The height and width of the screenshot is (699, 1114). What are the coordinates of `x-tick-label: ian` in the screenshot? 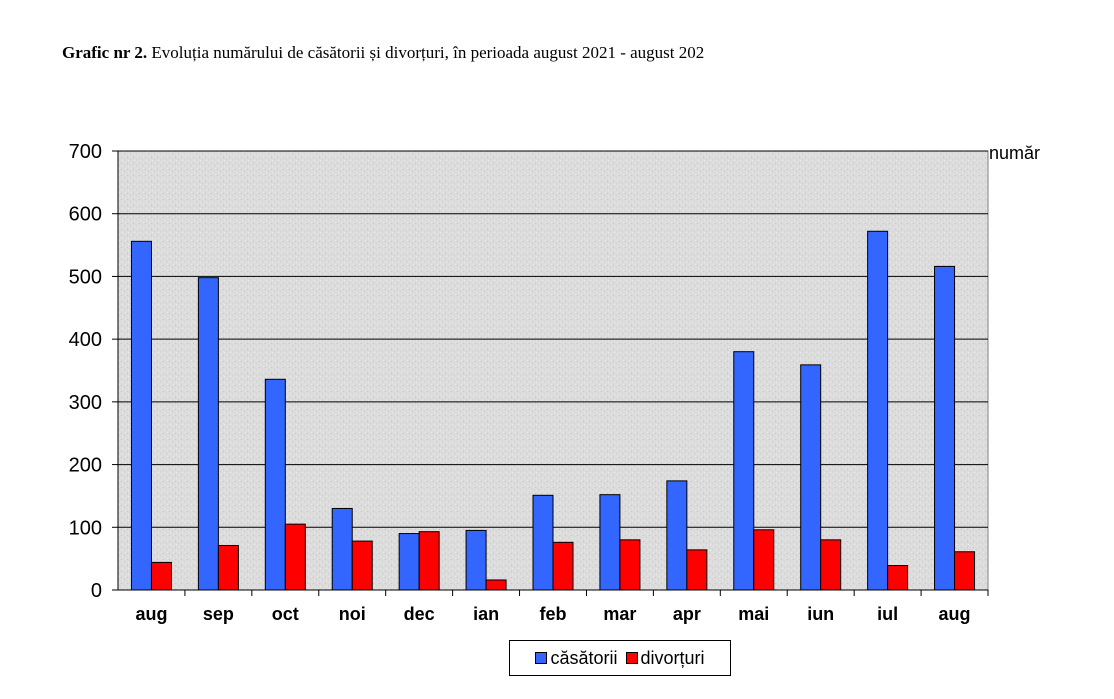 It's located at (486, 614).